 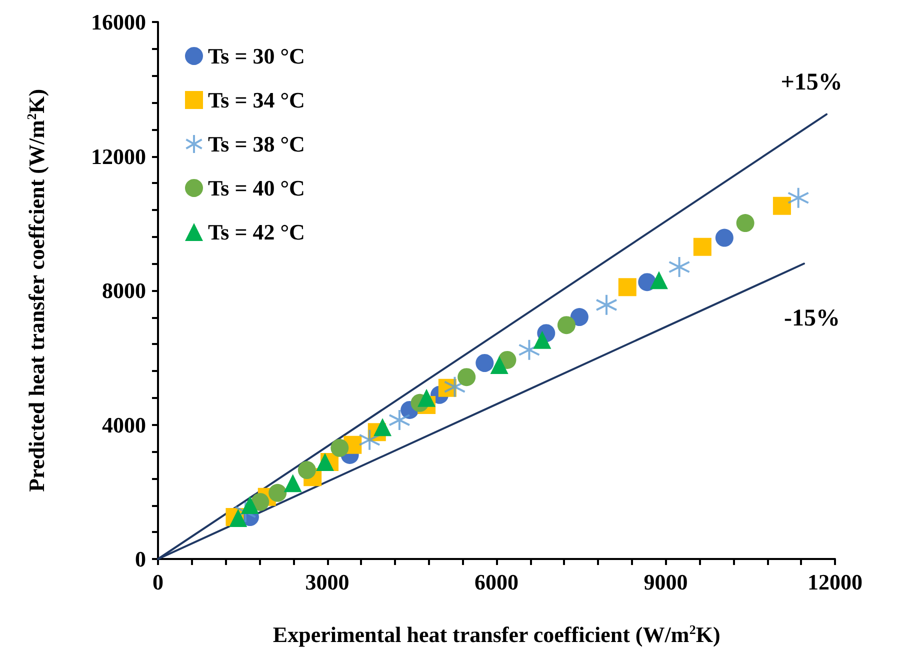 I want to click on x-tick-label: 3000, so click(x=327, y=582).